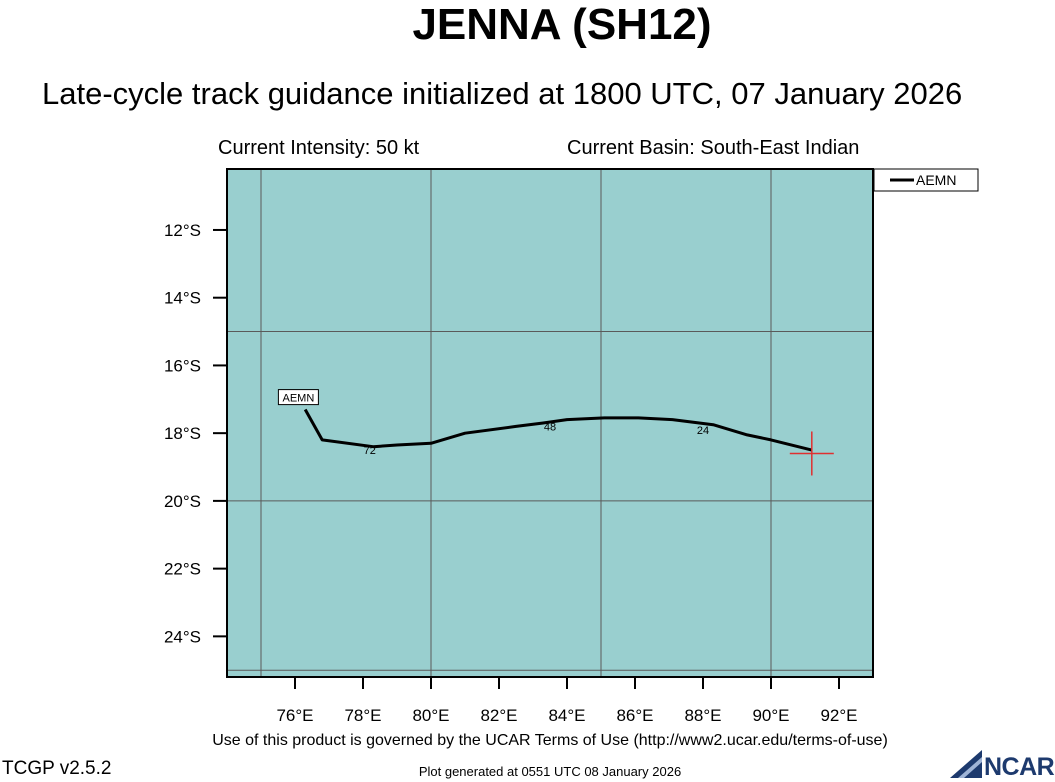 This screenshot has width=1055, height=782. What do you see at coordinates (182, 433) in the screenshot?
I see `y-tick-label: 18°S` at bounding box center [182, 433].